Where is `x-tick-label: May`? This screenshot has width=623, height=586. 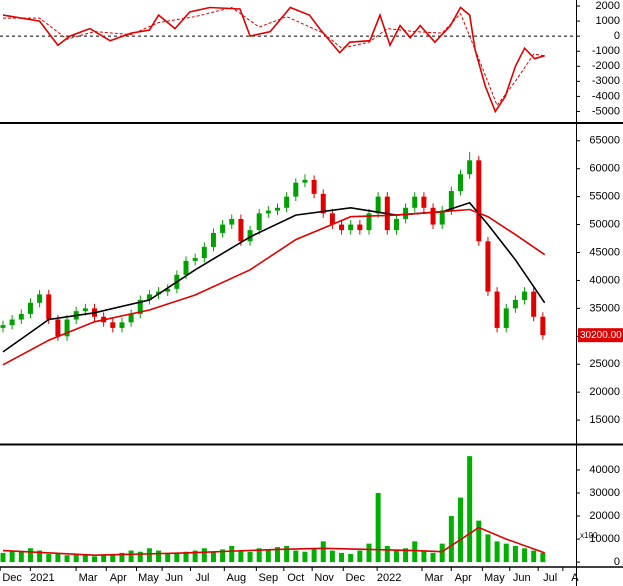 x-tick-label: May is located at coordinates (494, 578).